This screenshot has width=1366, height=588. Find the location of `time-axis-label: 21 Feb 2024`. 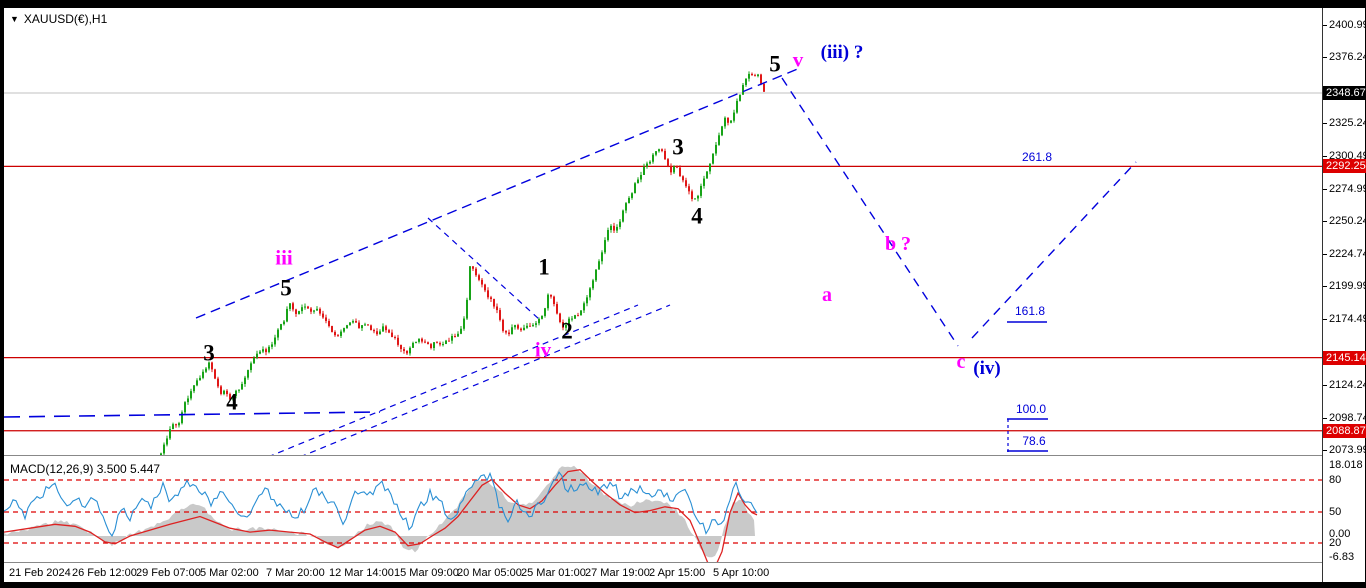

time-axis-label: 21 Feb 2024 is located at coordinates (40, 573).